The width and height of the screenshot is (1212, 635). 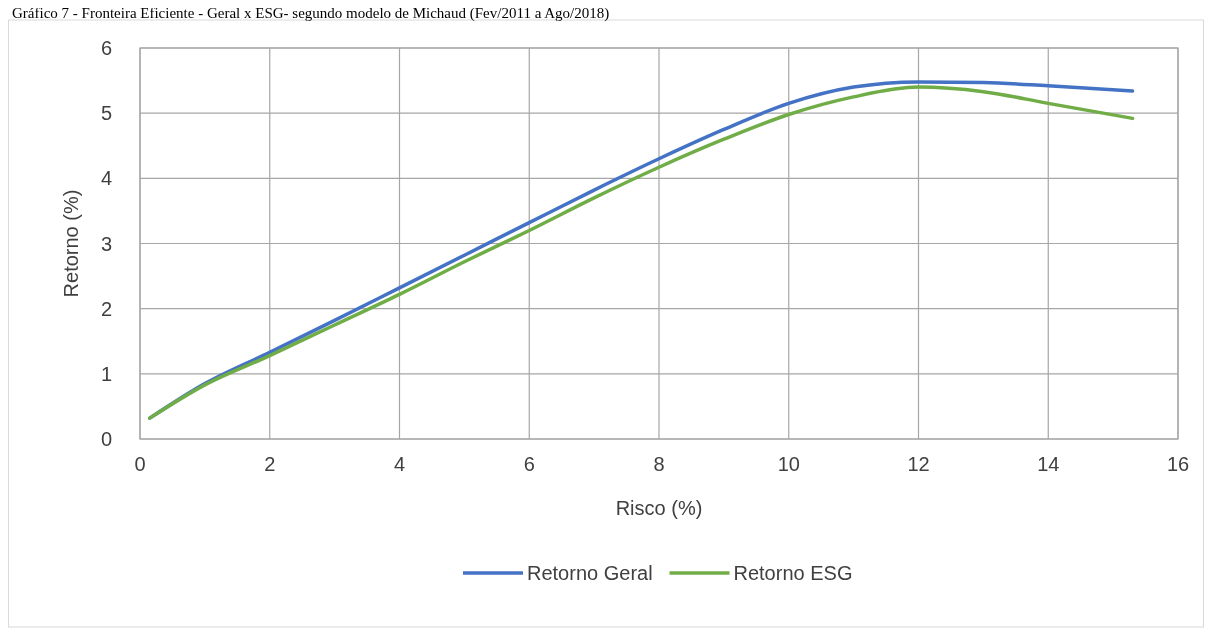 I want to click on x-tick-label: 4, so click(x=399, y=464).